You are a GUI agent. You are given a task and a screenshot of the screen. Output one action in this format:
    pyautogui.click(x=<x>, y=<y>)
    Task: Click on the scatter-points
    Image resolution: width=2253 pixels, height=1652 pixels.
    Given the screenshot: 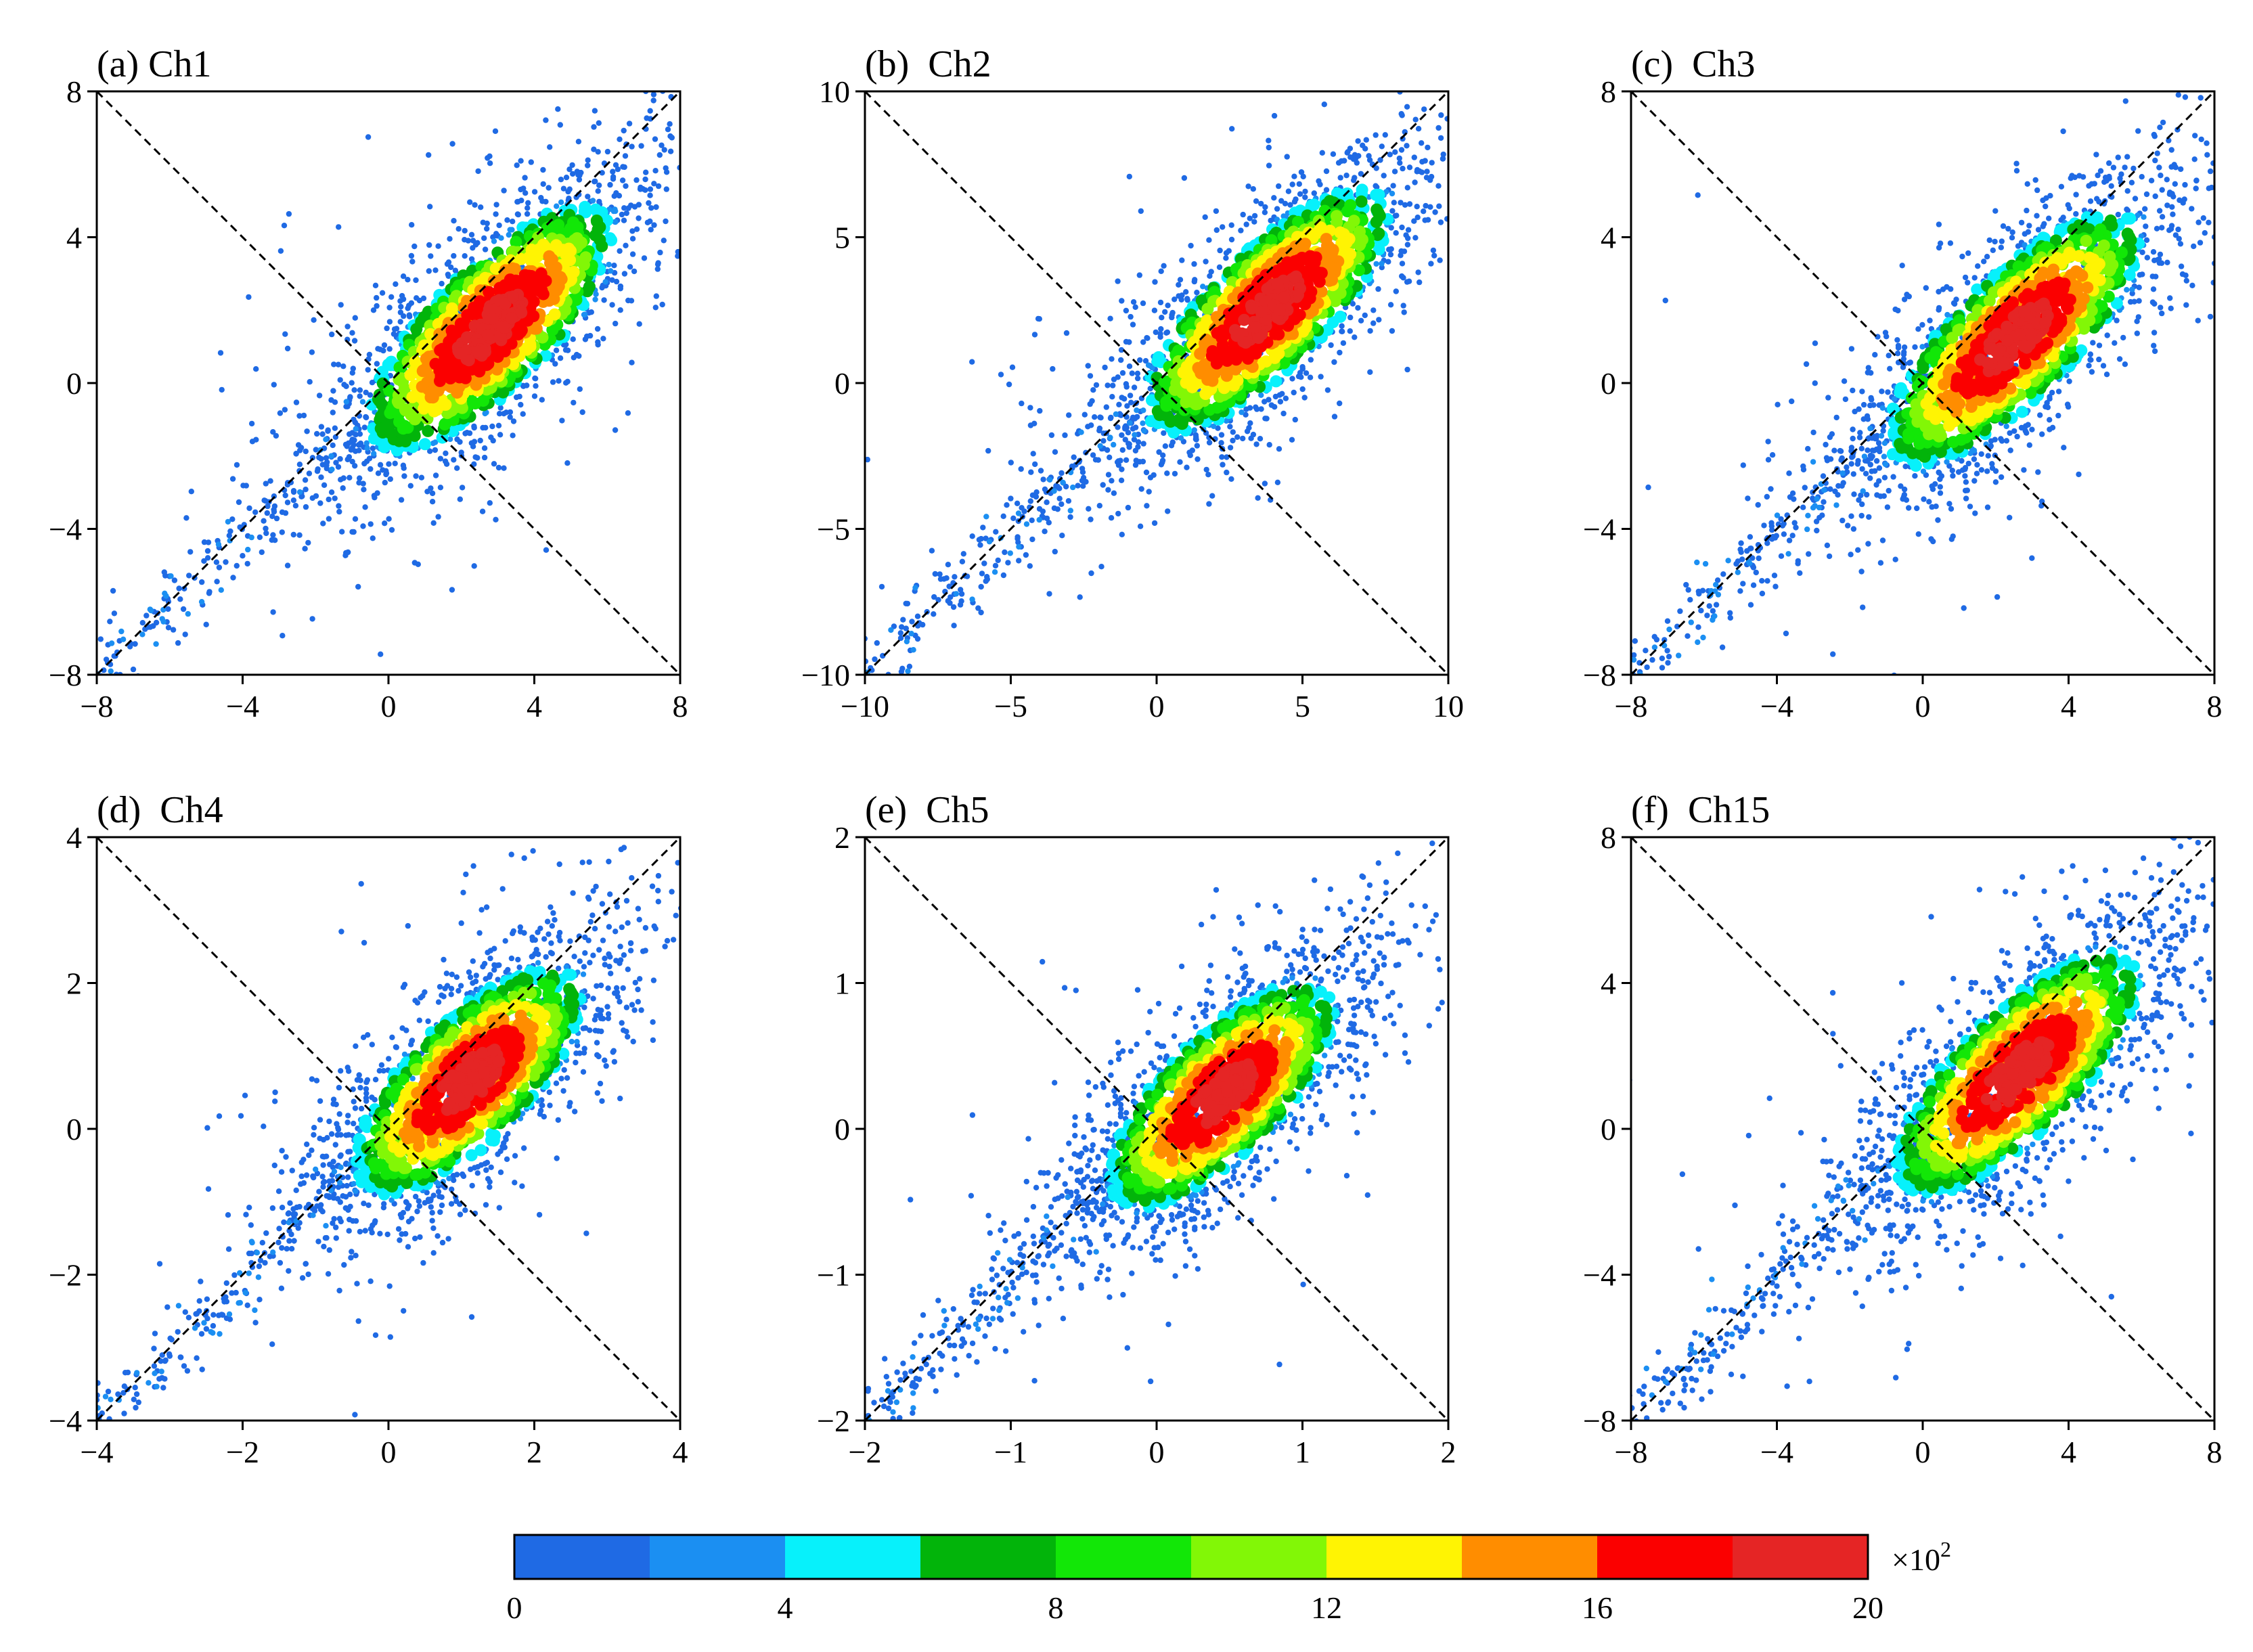 What is the action you would take?
    pyautogui.click(x=1180, y=383)
    